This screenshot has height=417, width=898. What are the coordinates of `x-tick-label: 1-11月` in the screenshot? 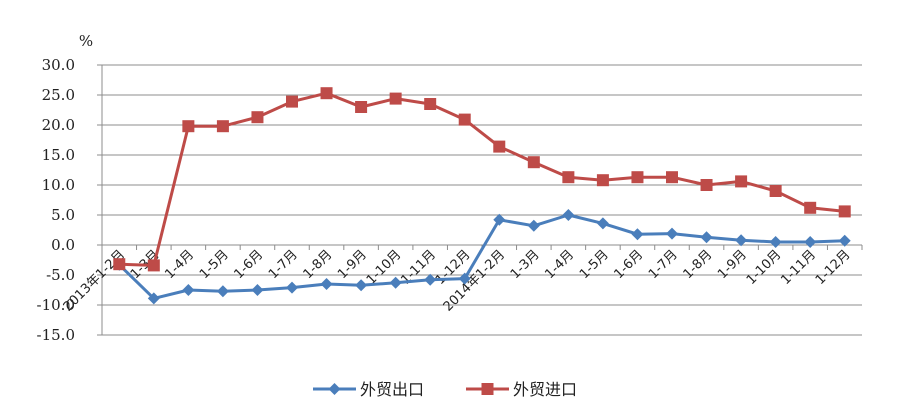 It's located at (798, 267).